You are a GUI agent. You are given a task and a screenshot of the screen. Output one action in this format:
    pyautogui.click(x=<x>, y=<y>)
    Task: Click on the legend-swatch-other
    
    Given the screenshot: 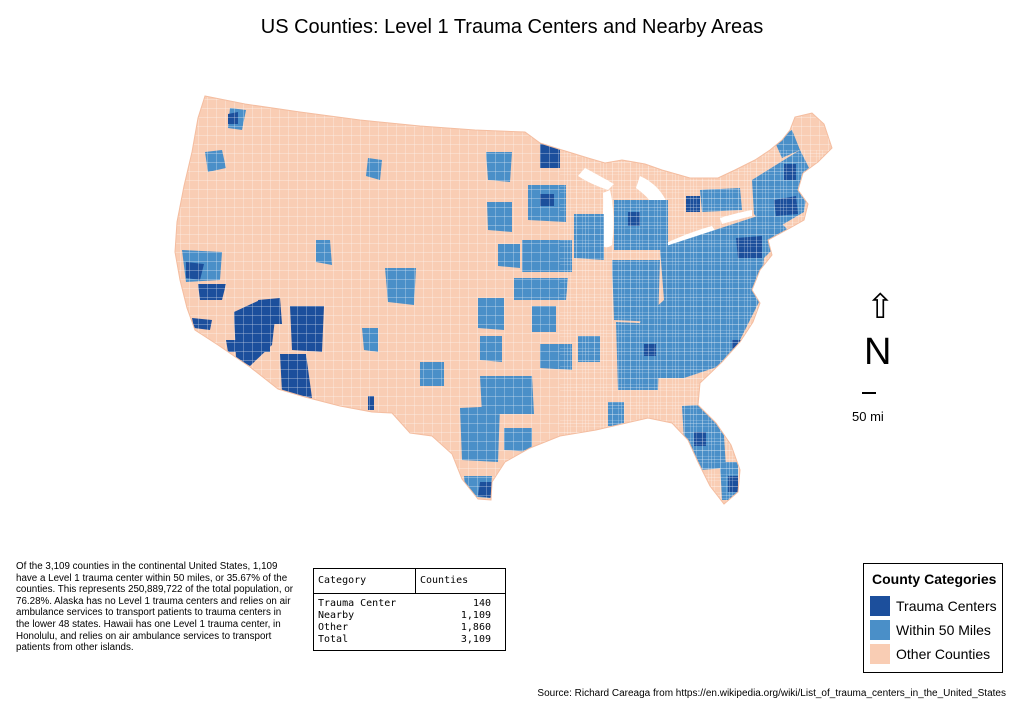 What is the action you would take?
    pyautogui.click(x=880, y=654)
    